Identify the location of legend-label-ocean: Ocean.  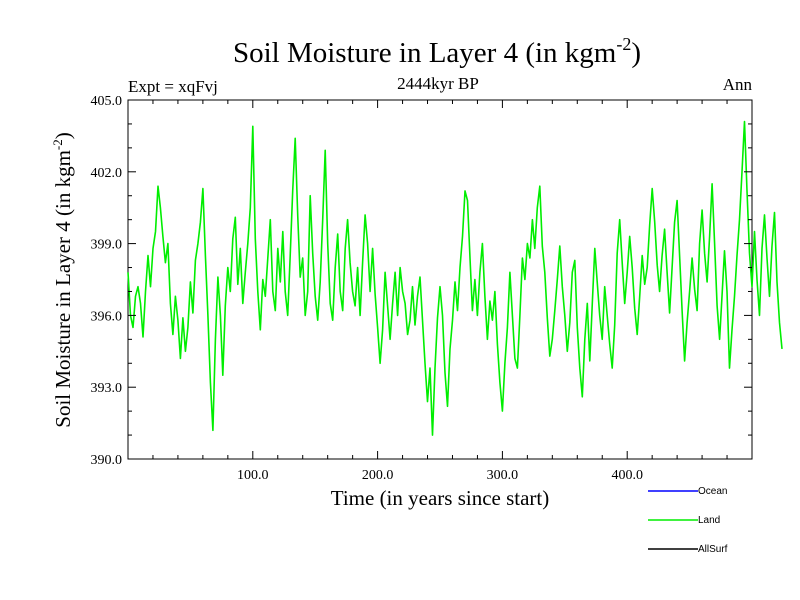
(712, 491).